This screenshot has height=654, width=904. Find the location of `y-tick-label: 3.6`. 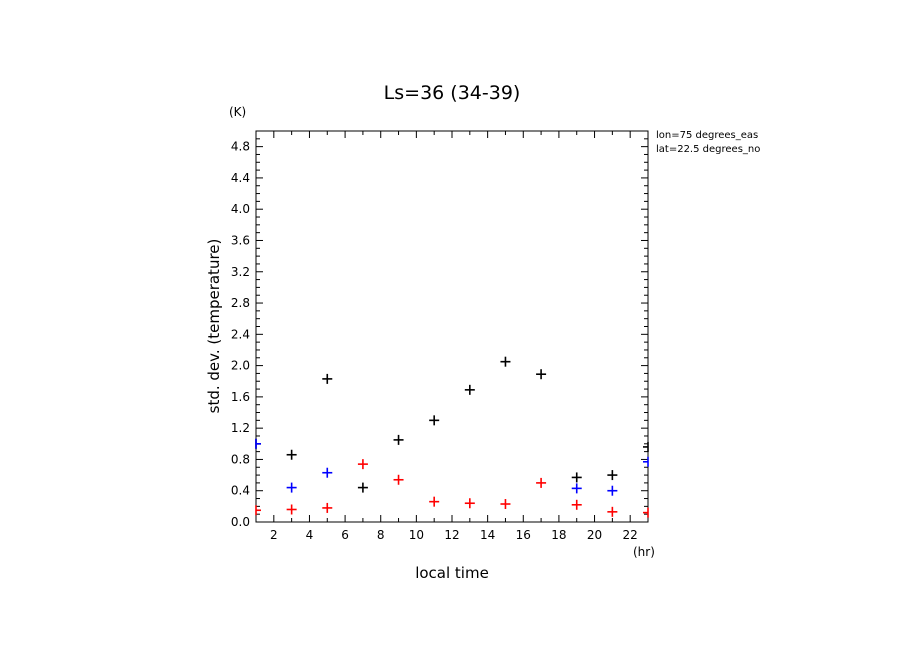

y-tick-label: 3.6 is located at coordinates (240, 240).